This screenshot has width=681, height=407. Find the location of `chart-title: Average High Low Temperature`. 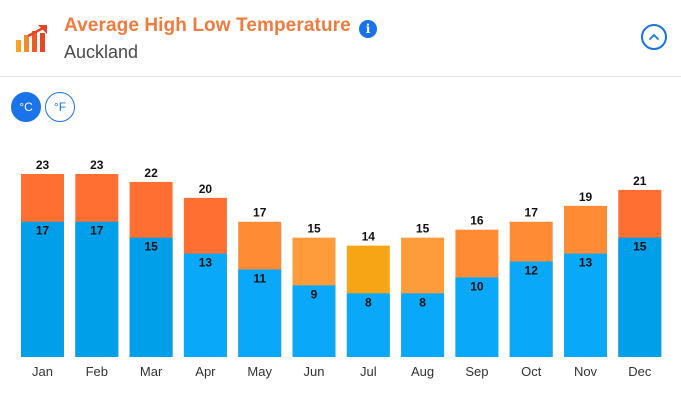

chart-title: Average High Low Temperature is located at coordinates (207, 25).